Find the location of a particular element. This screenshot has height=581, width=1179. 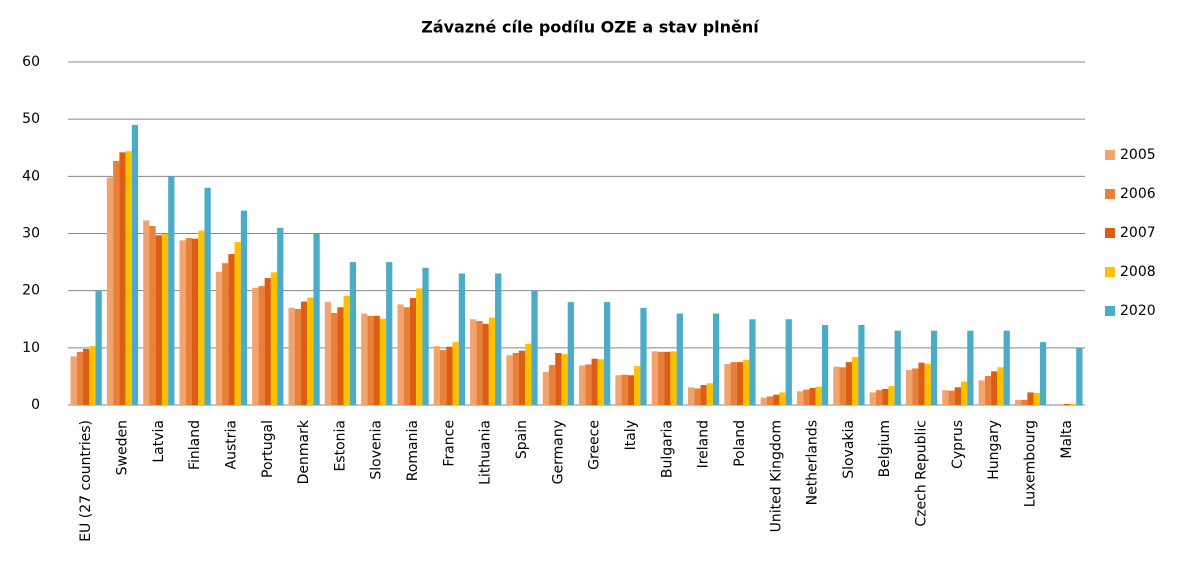

x-tick-label: Ireland is located at coordinates (704, 444).